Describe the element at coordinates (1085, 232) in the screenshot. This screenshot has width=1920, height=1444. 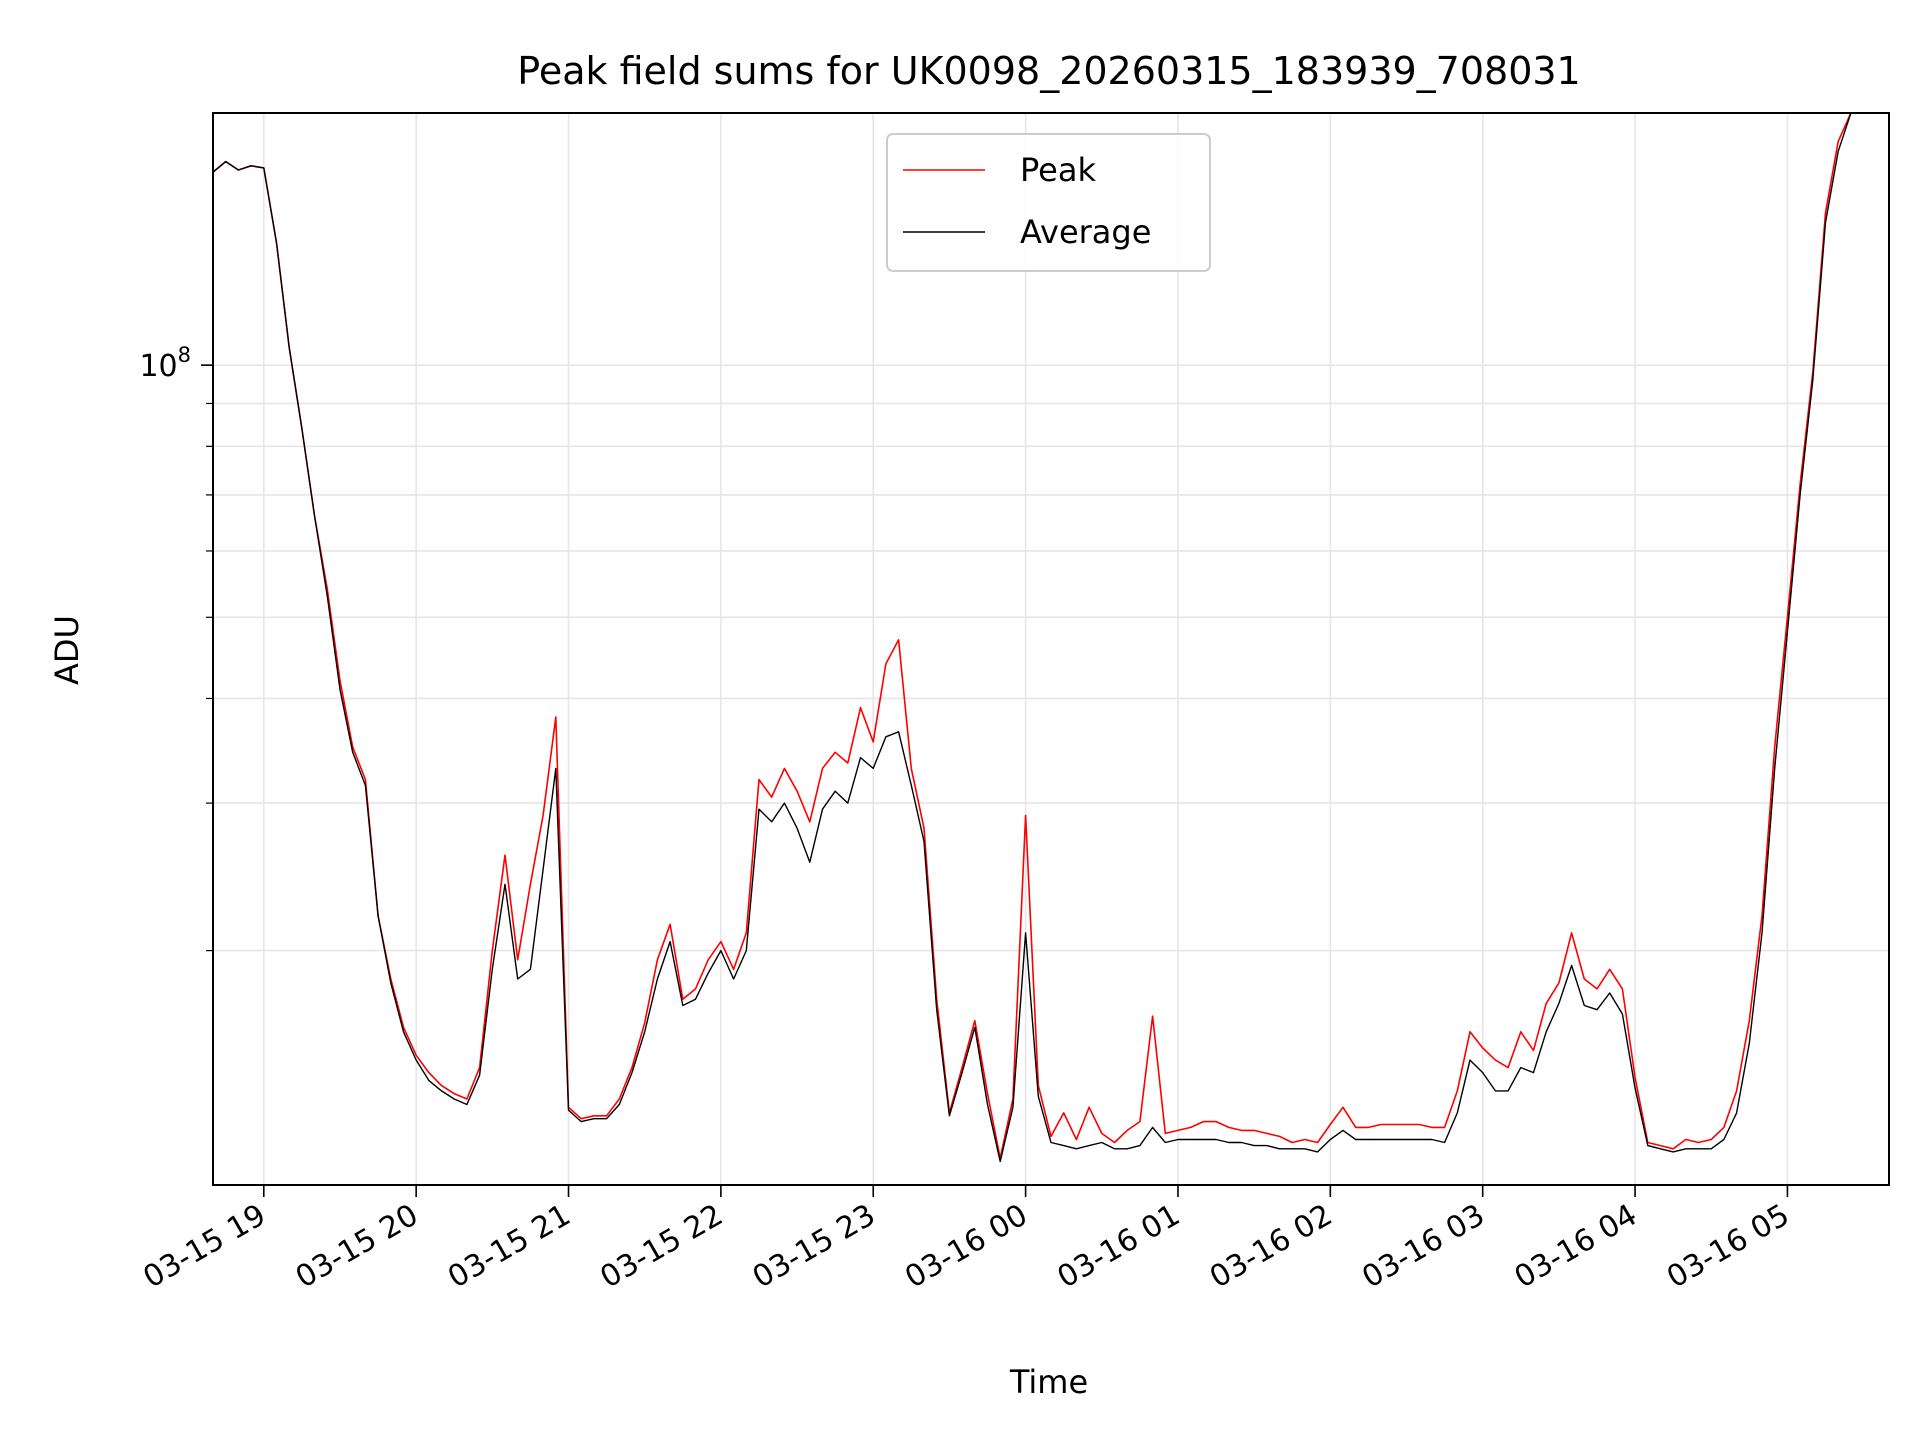
I see `legend-label-average: Average` at that location.